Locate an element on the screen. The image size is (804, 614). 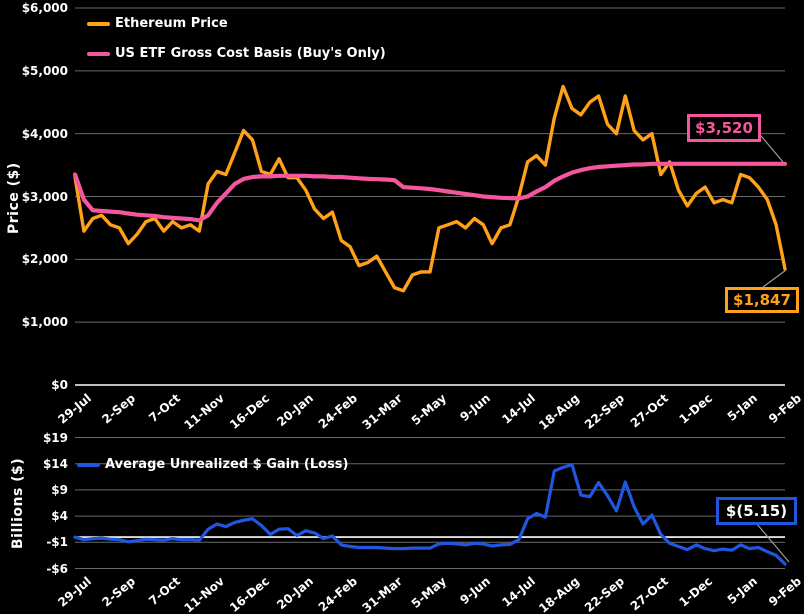
y-tick-label: $5,000 is located at coordinates (44, 70).